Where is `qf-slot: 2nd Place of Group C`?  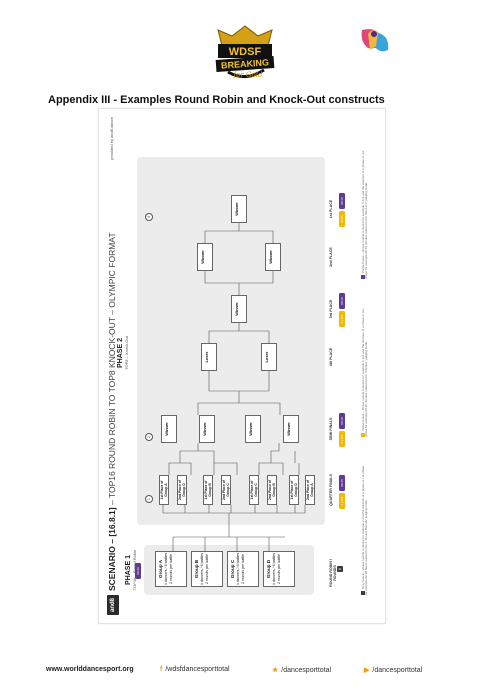 qf-slot: 2nd Place of Group C is located at coordinates (226, 490).